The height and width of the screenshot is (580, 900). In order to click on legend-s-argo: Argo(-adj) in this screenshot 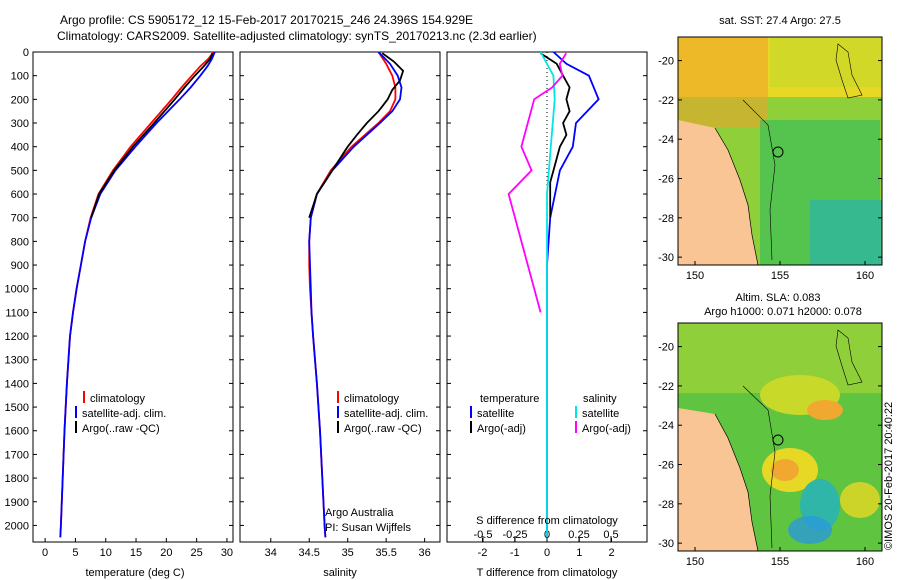, I will do `click(606, 429)`.